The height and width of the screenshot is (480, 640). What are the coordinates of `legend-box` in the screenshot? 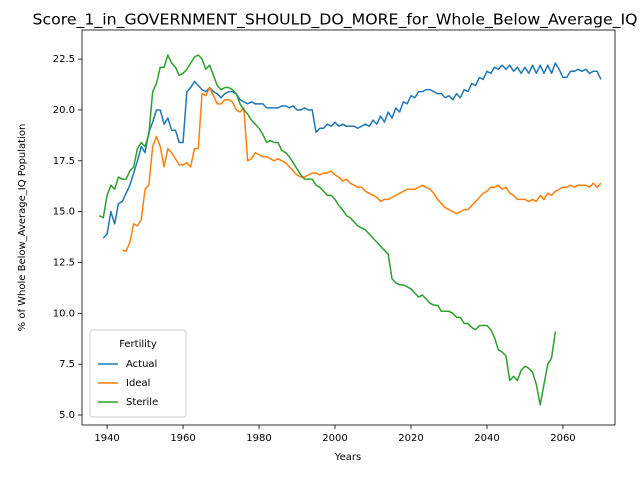 It's located at (138, 373).